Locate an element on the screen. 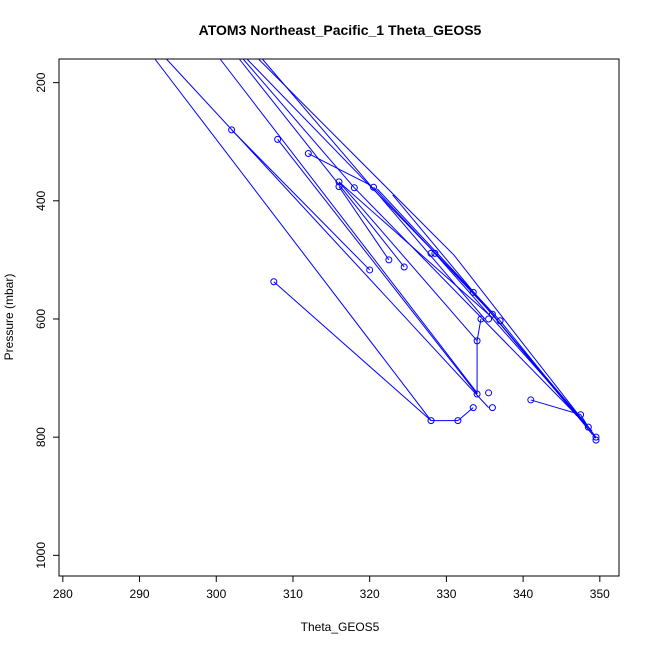 The height and width of the screenshot is (650, 650). y-tick-label: 600 is located at coordinates (41, 319).